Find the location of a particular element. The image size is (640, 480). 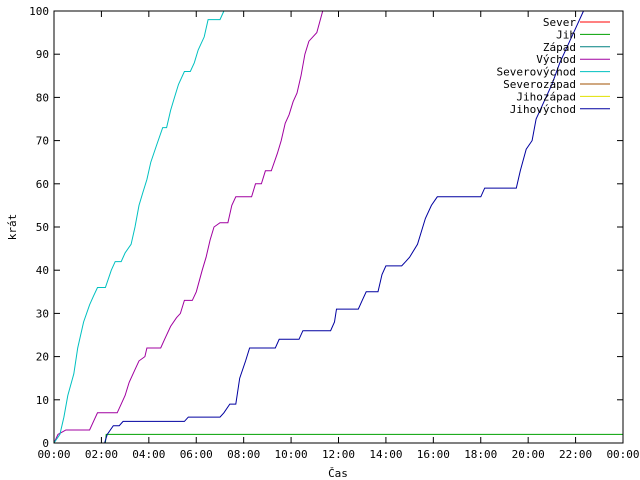

y-tick-label: 100 is located at coordinates (39, 11).